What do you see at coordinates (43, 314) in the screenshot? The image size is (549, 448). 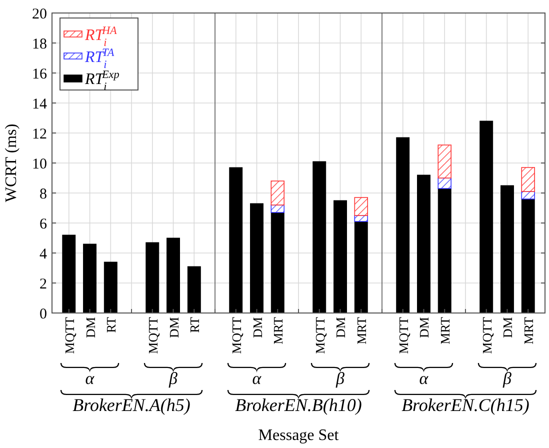 I see `y-tick-label: 0` at bounding box center [43, 314].